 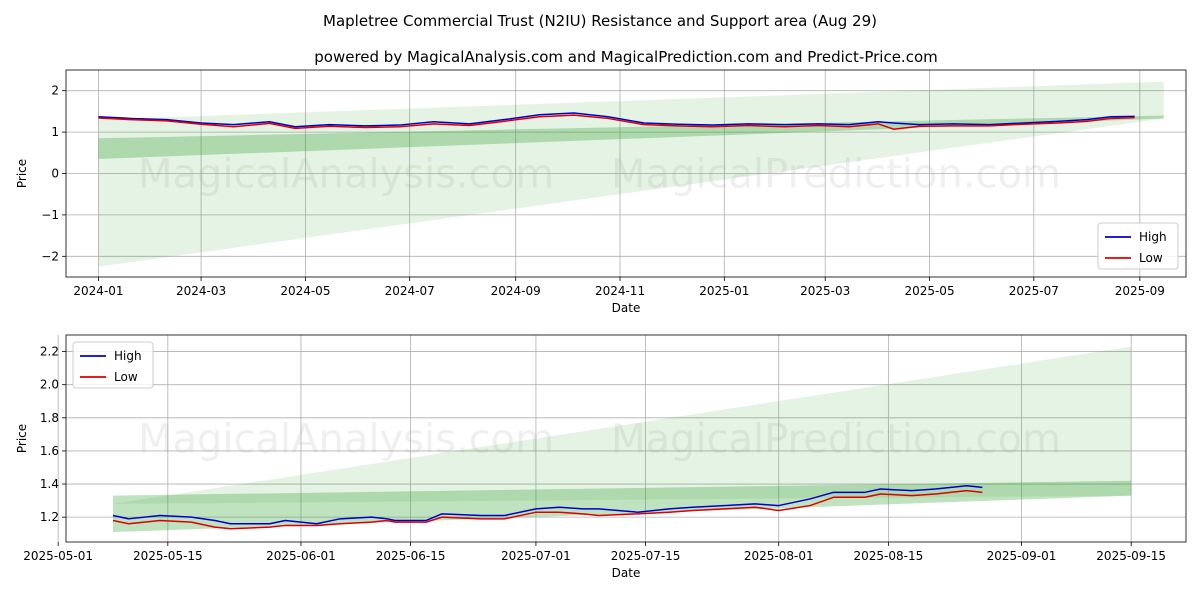 I want to click on y-tick-label: 0, so click(x=55, y=174).